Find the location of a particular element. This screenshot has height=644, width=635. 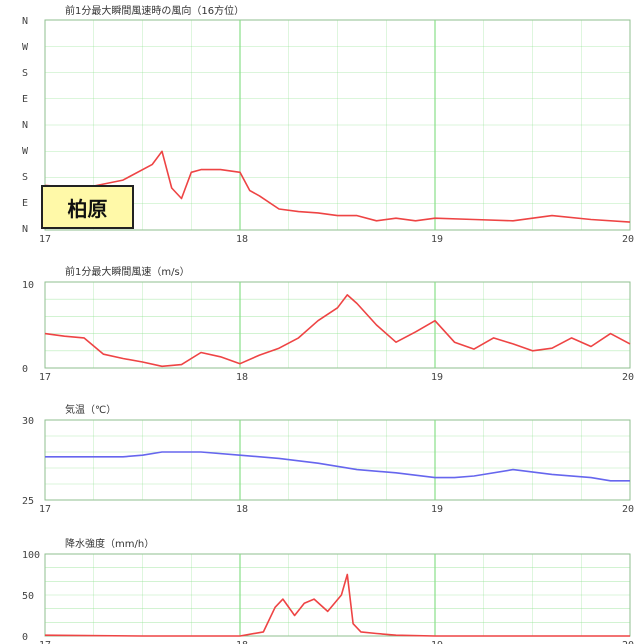

y-tick-label: 100 is located at coordinates (31, 555).